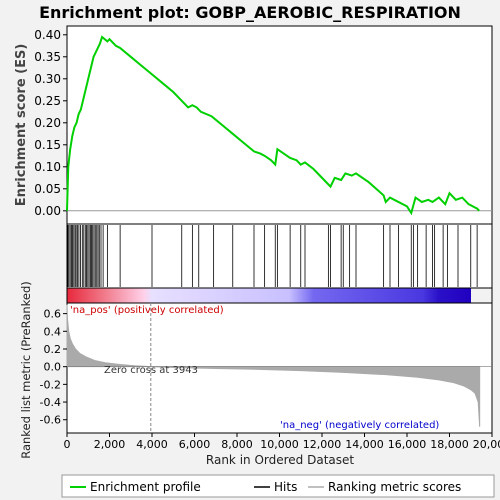 Image resolution: width=500 pixels, height=500 pixels. What do you see at coordinates (285, 487) in the screenshot?
I see `legend-hits-label: Hits` at bounding box center [285, 487].